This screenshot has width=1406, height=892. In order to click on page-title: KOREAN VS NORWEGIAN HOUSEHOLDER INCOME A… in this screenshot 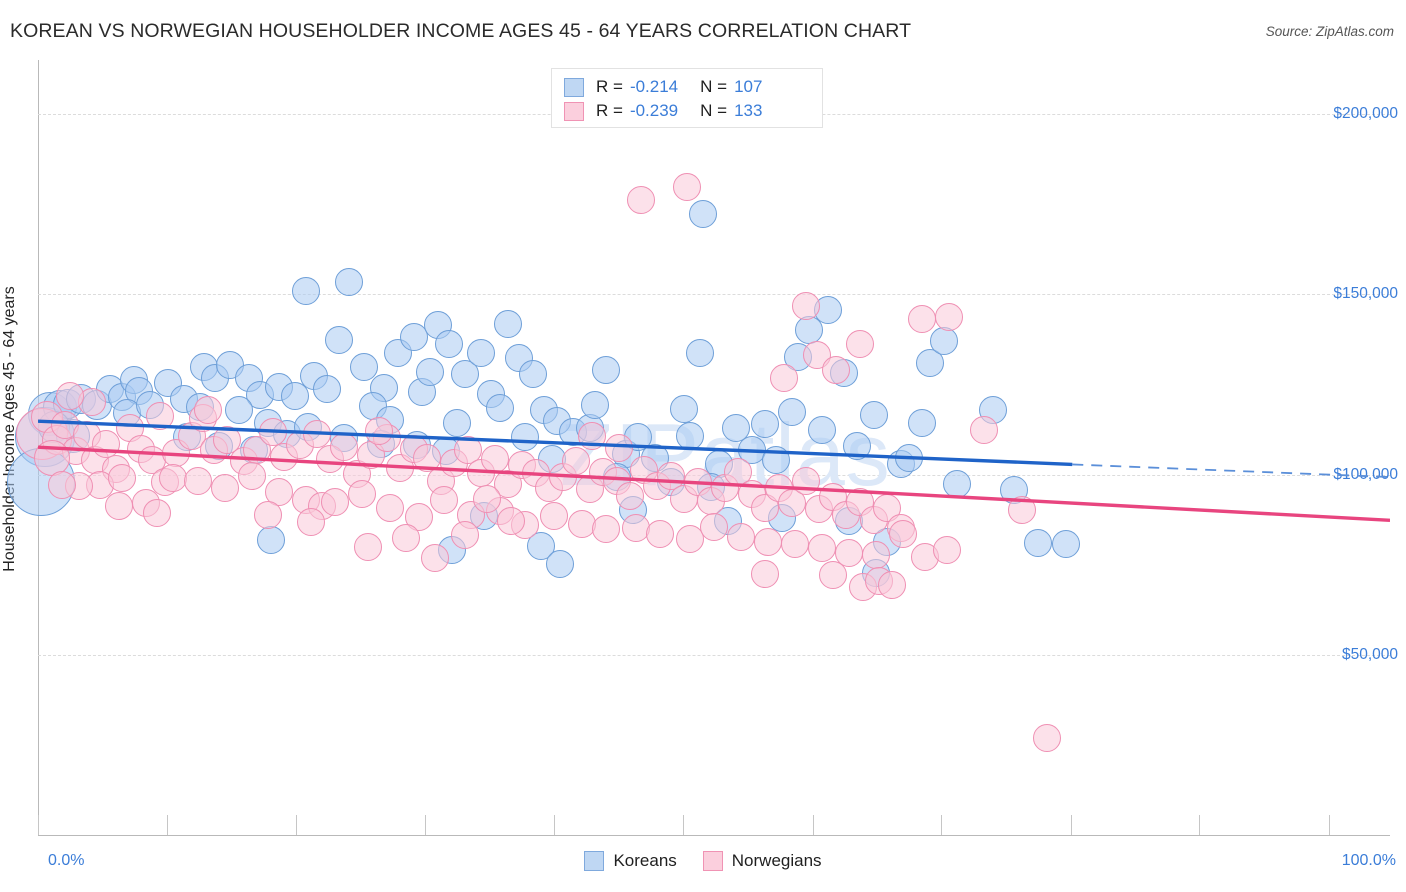, I will do `click(461, 31)`.